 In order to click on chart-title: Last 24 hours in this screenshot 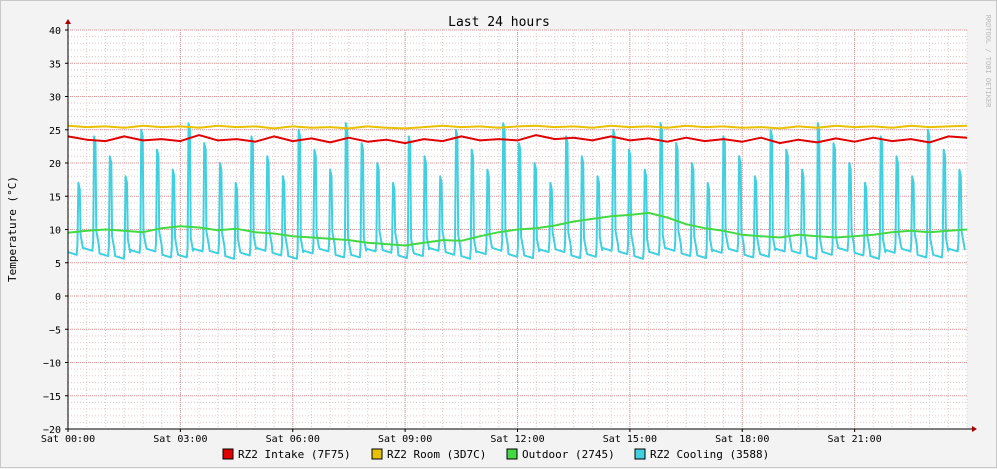, I will do `click(499, 22)`.